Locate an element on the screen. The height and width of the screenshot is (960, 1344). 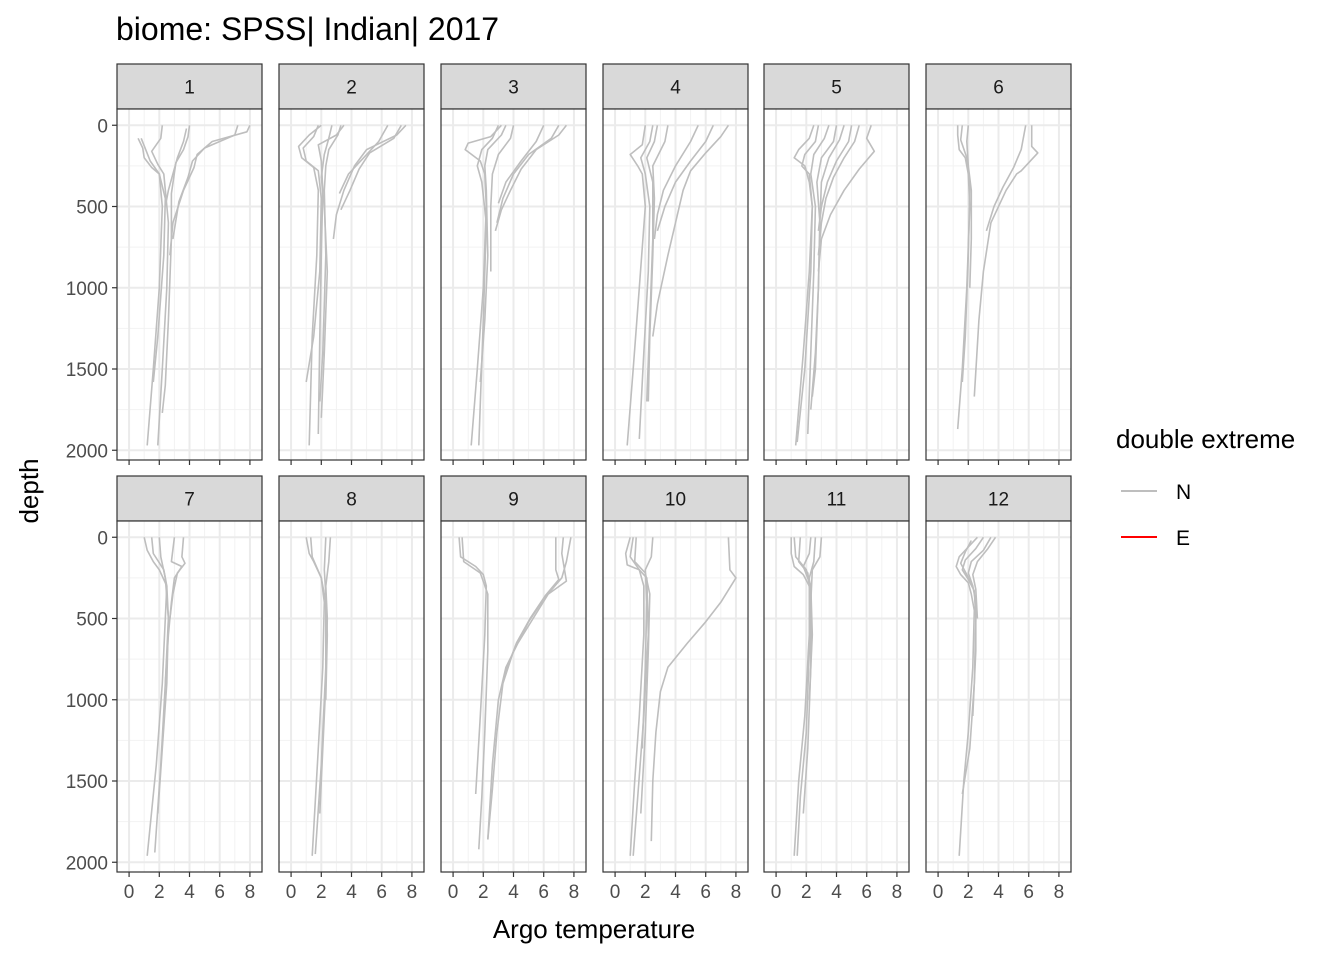
panel-3: 3 is located at coordinates (513, 264).